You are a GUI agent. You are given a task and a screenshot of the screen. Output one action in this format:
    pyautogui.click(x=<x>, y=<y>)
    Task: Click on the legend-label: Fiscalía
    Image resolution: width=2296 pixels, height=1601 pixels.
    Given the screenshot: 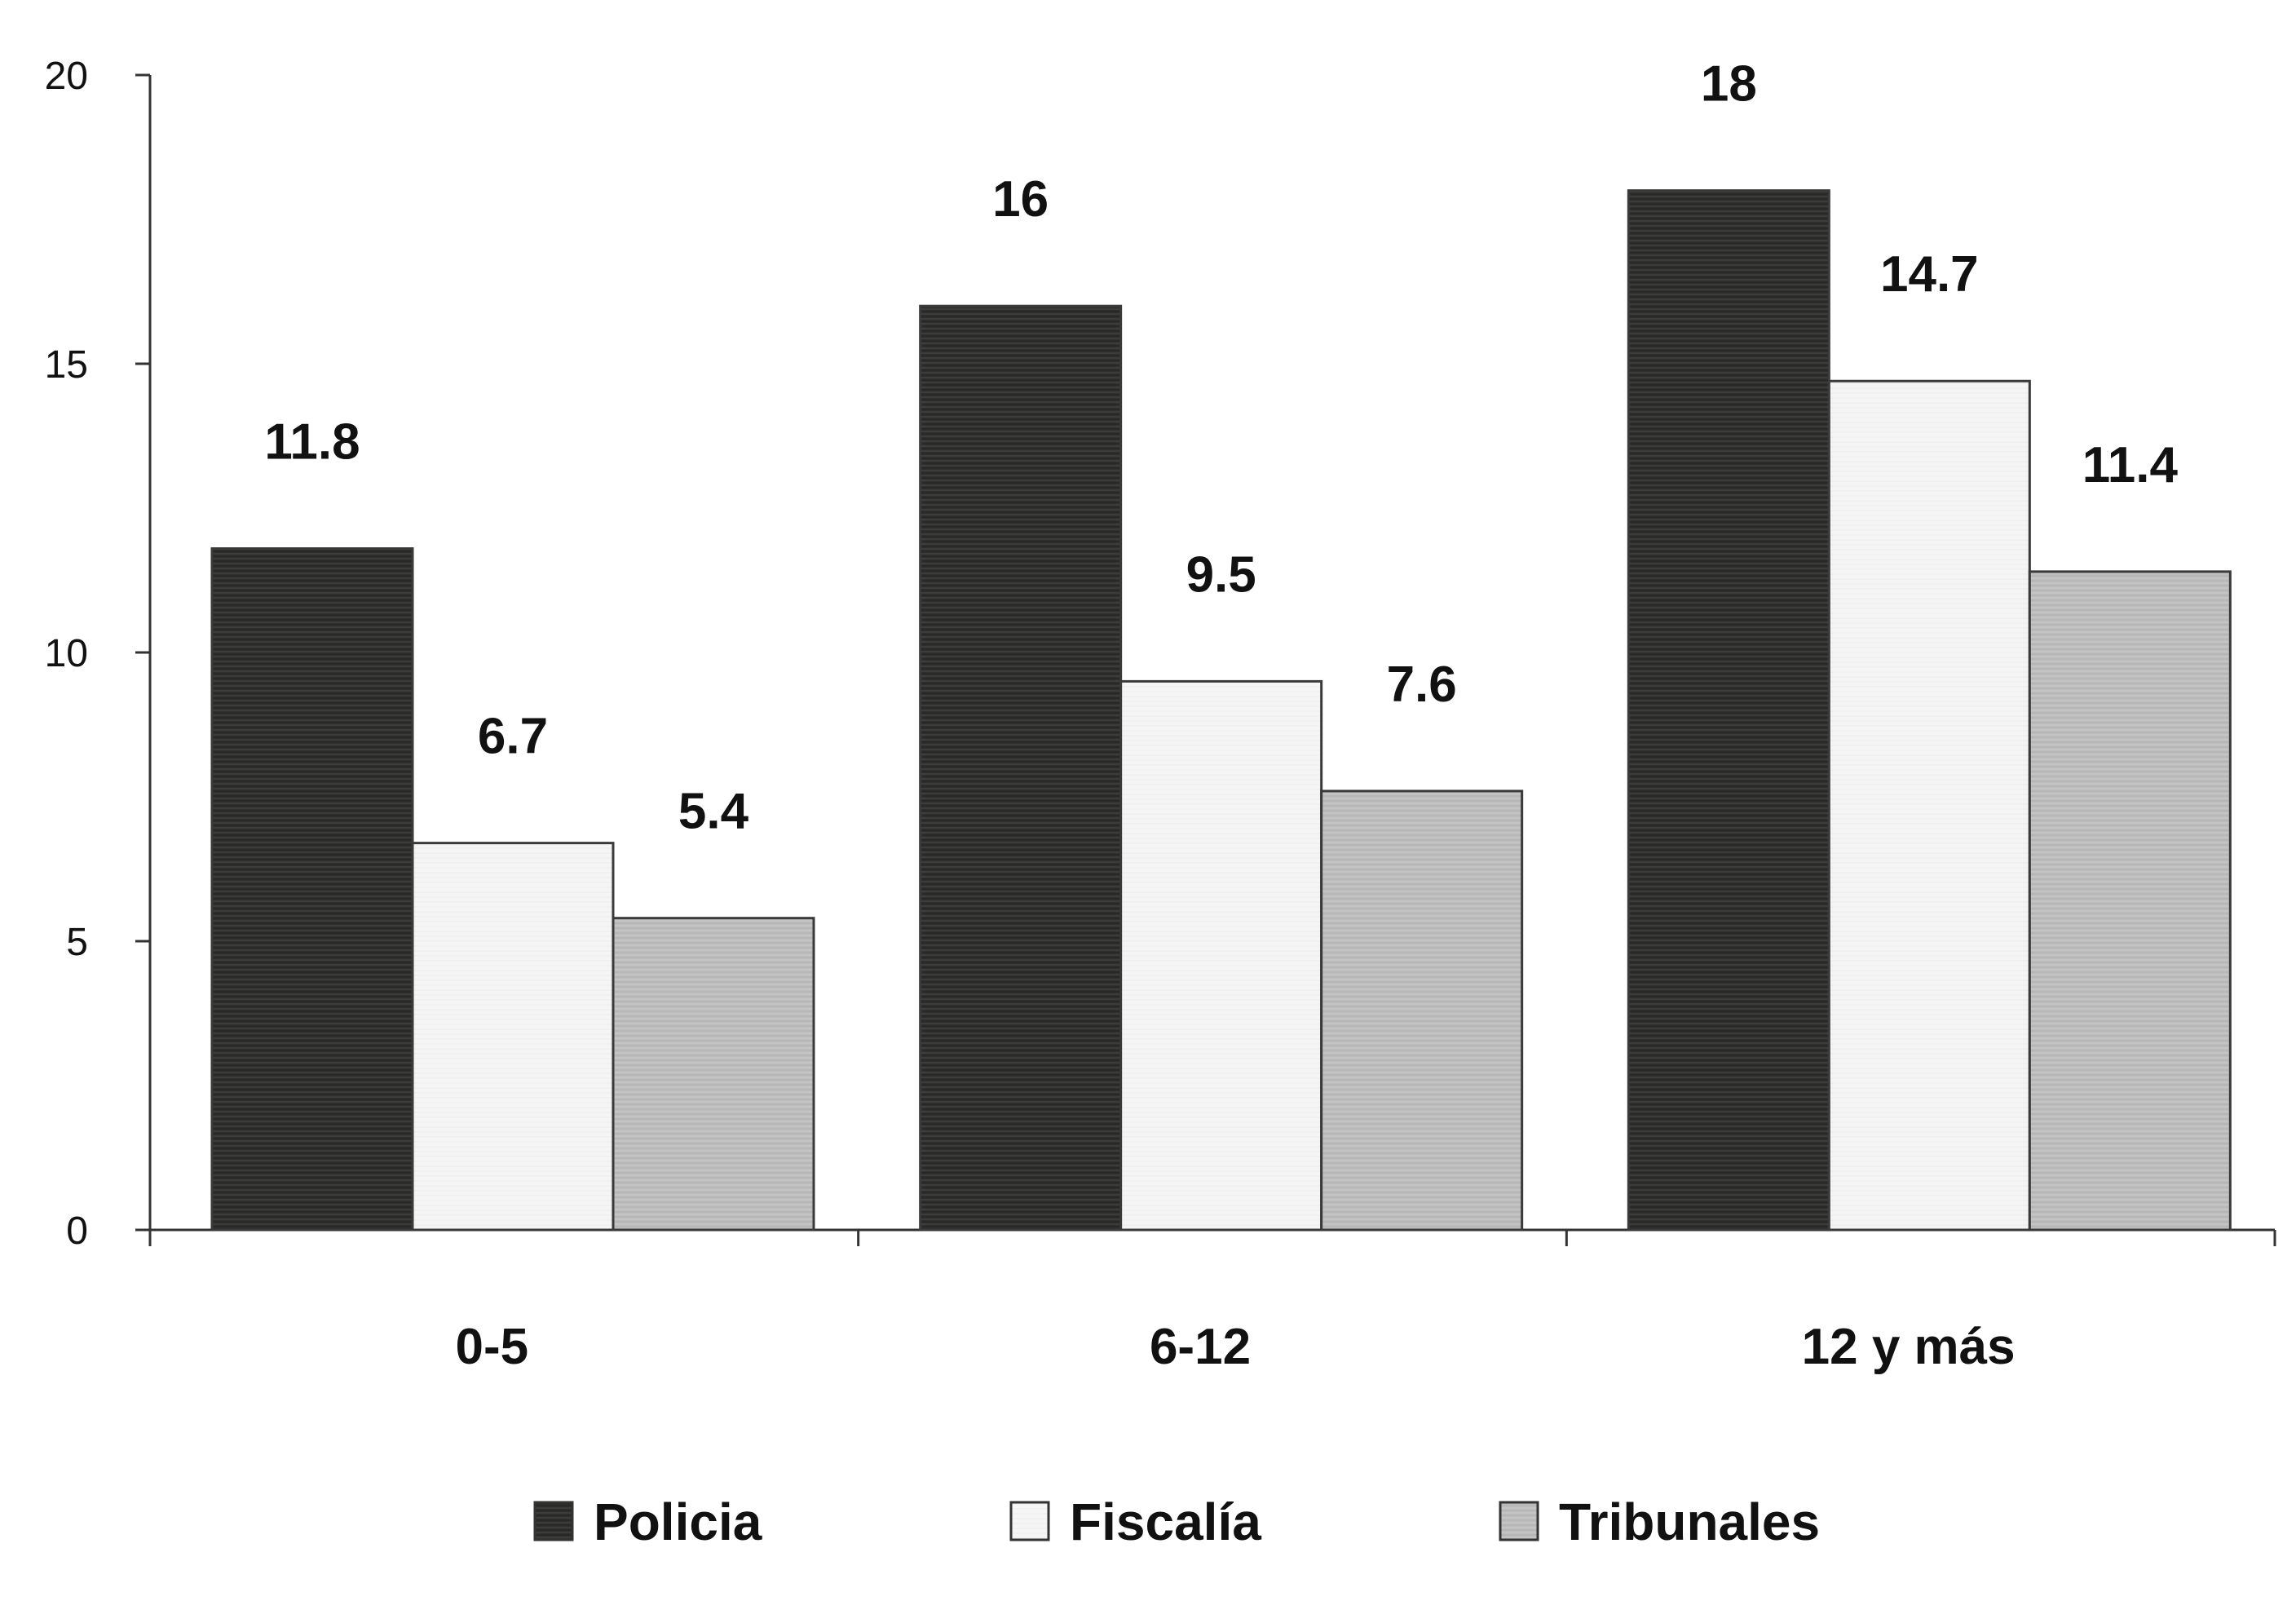 What is the action you would take?
    pyautogui.click(x=1165, y=1522)
    